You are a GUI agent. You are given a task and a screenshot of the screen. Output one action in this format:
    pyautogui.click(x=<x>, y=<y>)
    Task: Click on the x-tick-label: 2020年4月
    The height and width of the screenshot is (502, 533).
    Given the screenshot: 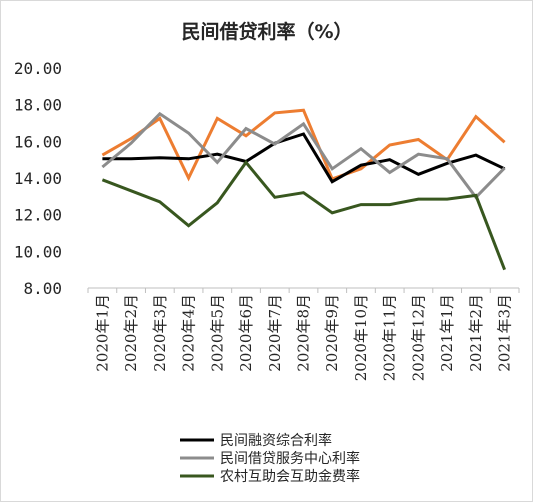 What is the action you would take?
    pyautogui.click(x=189, y=333)
    